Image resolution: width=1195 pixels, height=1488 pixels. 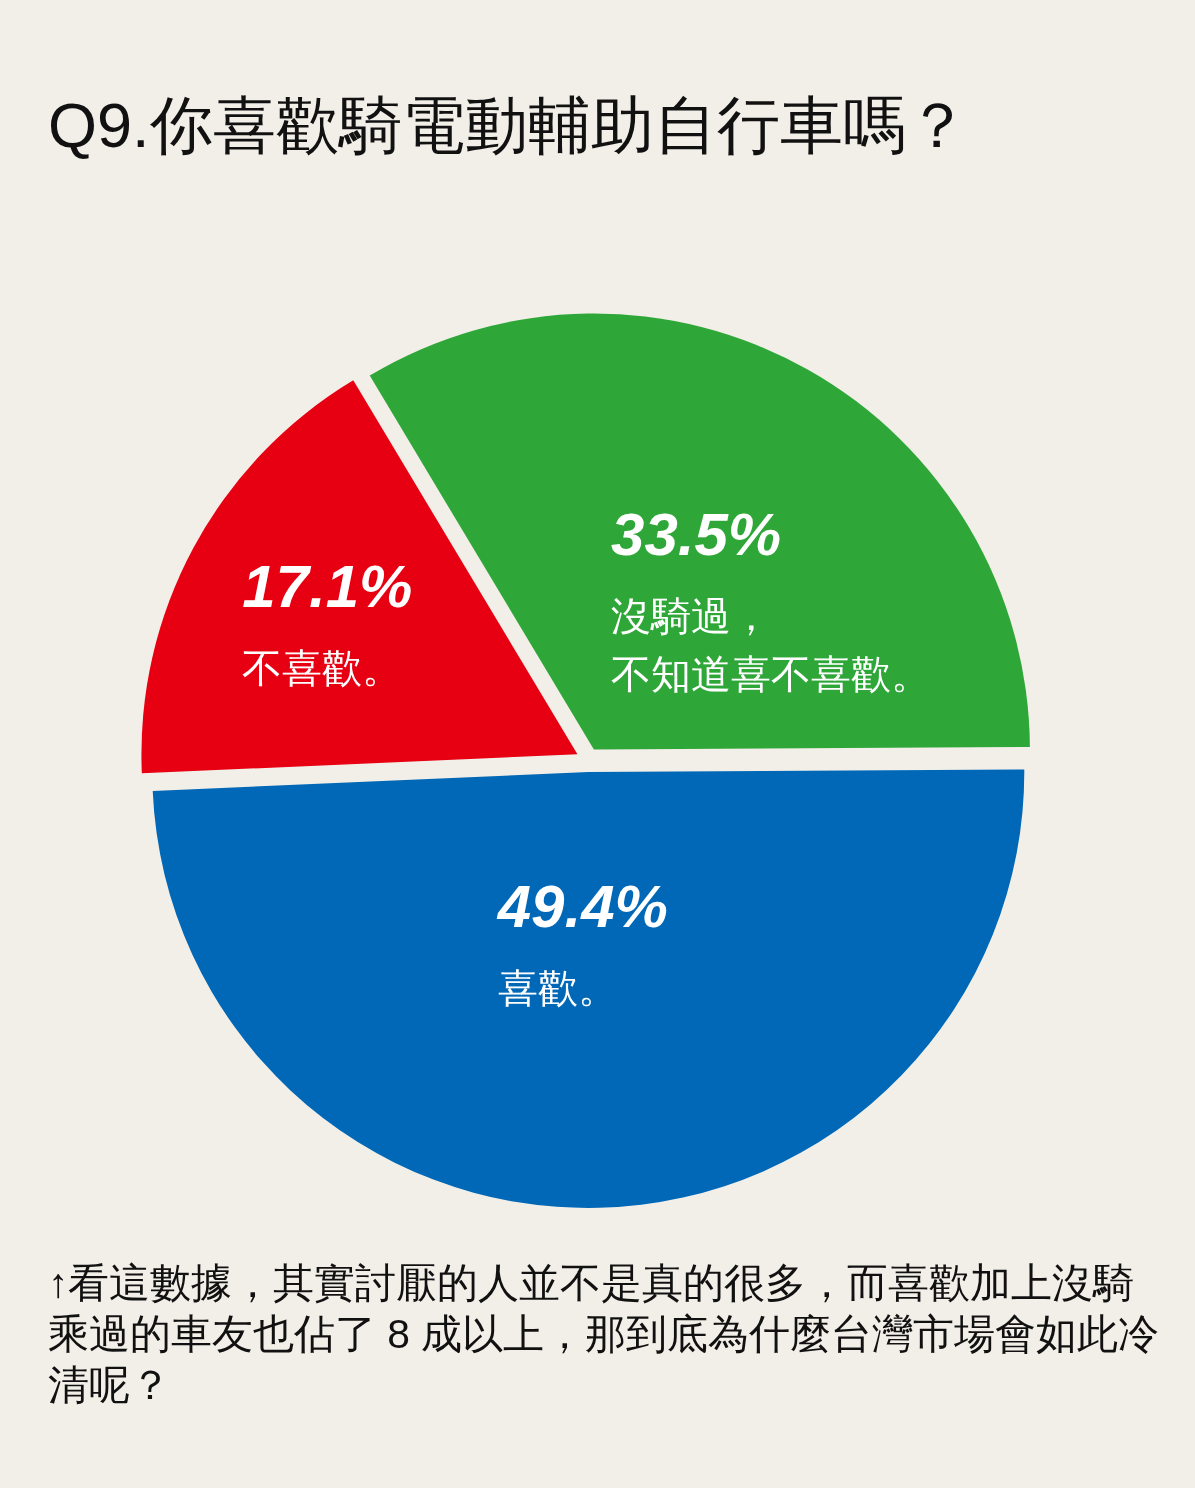 I want to click on text: ↑看這數據，其實討厭的人並不是真的很多，而喜歡加上沒騎乘過的車友也佔了 8 成以上，那到底為什麼台灣市場會如此冷清呢？, so click(x=604, y=1334).